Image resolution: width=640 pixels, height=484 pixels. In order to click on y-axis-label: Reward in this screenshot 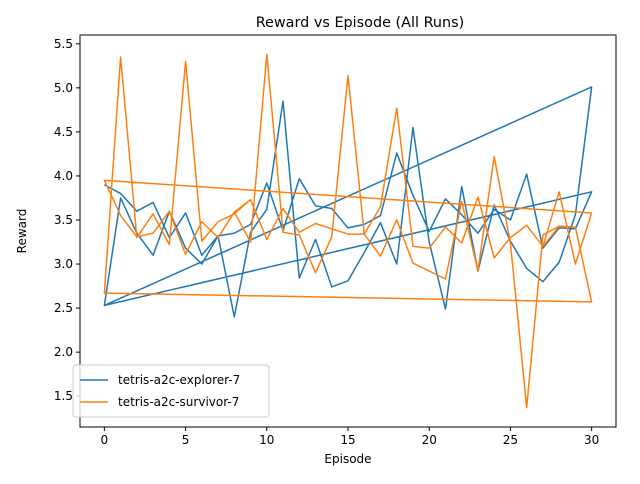, I will do `click(22, 231)`.